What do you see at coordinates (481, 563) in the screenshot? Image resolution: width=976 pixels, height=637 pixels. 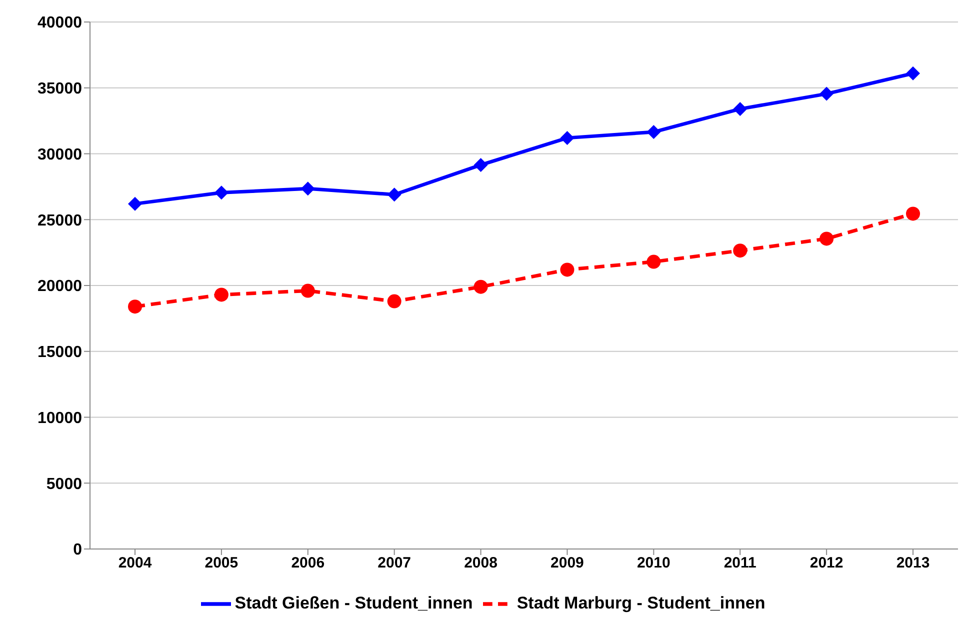 I see `x-tick-label: 2008` at bounding box center [481, 563].